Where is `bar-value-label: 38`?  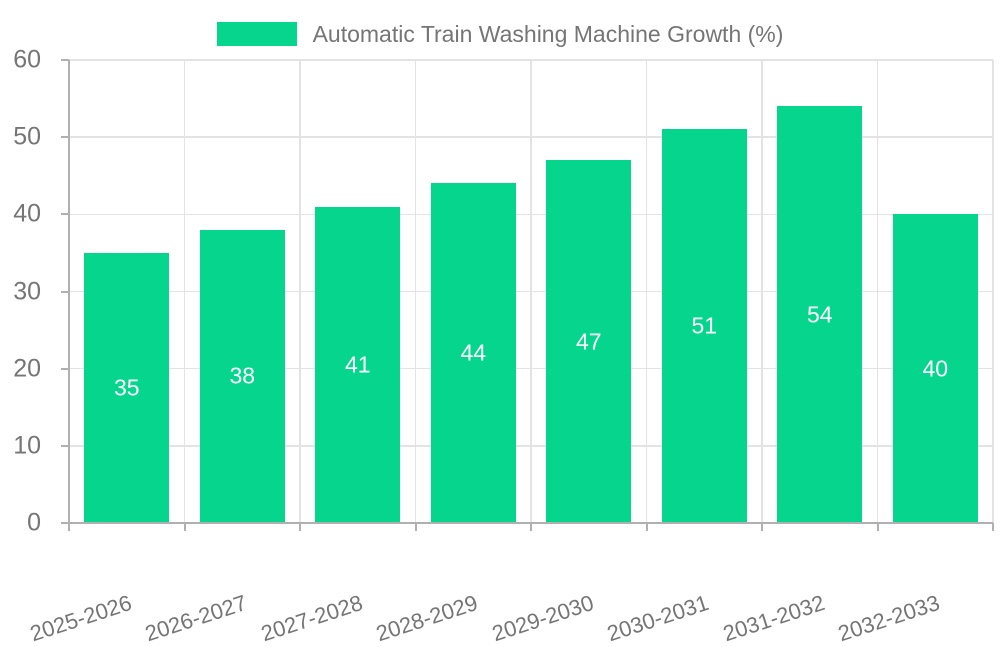 bar-value-label: 38 is located at coordinates (242, 375).